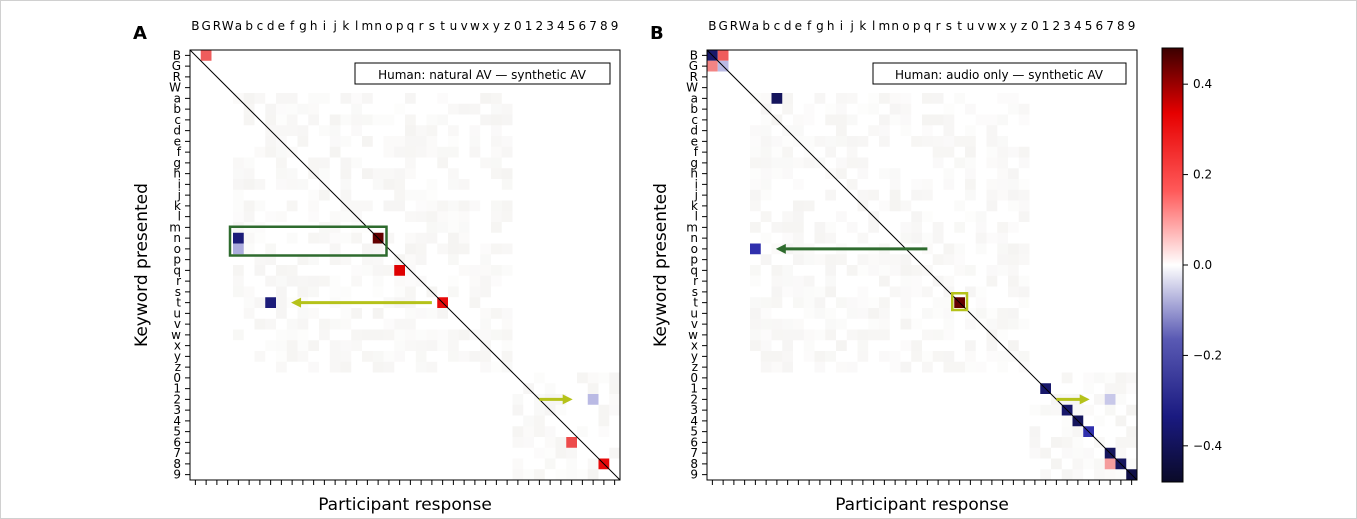 This screenshot has width=1357, height=519. I want to click on y-tick-label: i, so click(696, 184).